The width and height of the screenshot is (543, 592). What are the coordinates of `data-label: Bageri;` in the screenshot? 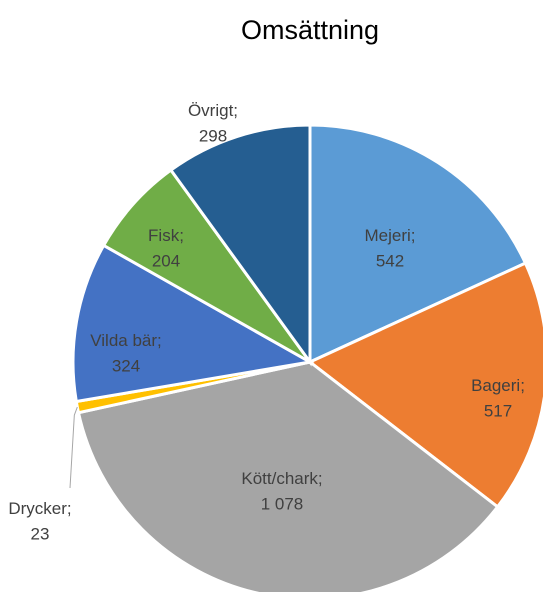 It's located at (498, 385).